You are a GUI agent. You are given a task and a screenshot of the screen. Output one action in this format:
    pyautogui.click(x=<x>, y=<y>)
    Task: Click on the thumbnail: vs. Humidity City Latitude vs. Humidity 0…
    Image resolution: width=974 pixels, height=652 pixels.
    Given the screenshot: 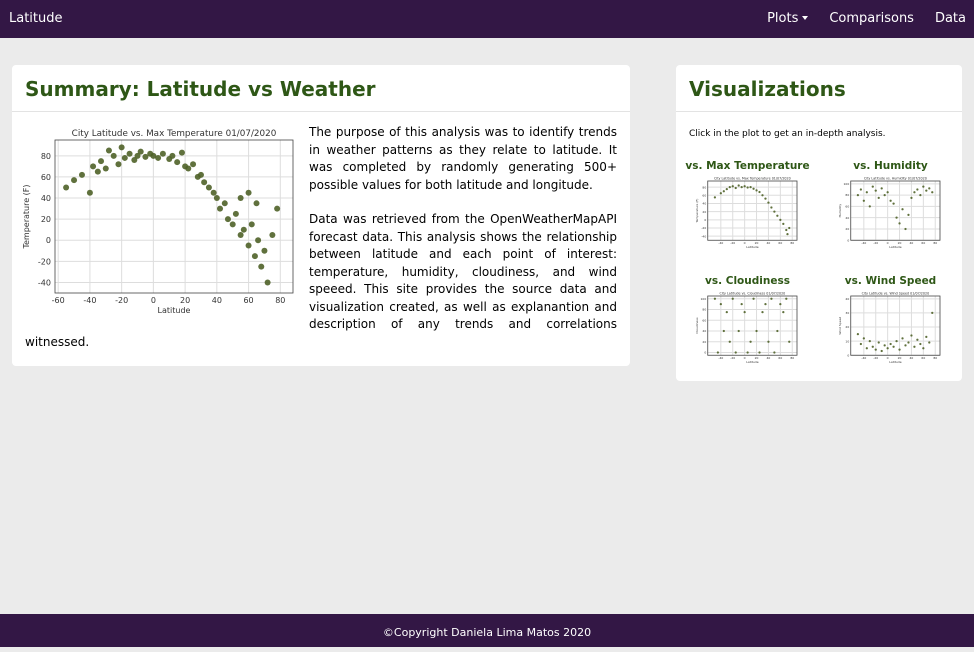 What is the action you would take?
    pyautogui.click(x=890, y=207)
    